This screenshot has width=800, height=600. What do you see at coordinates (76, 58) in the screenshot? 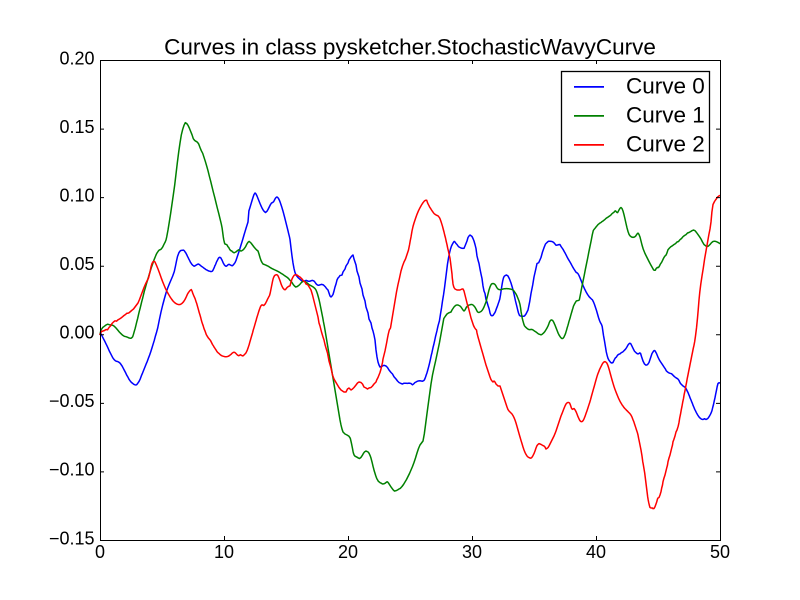
I see `svg-text: 0.20` at bounding box center [76, 58].